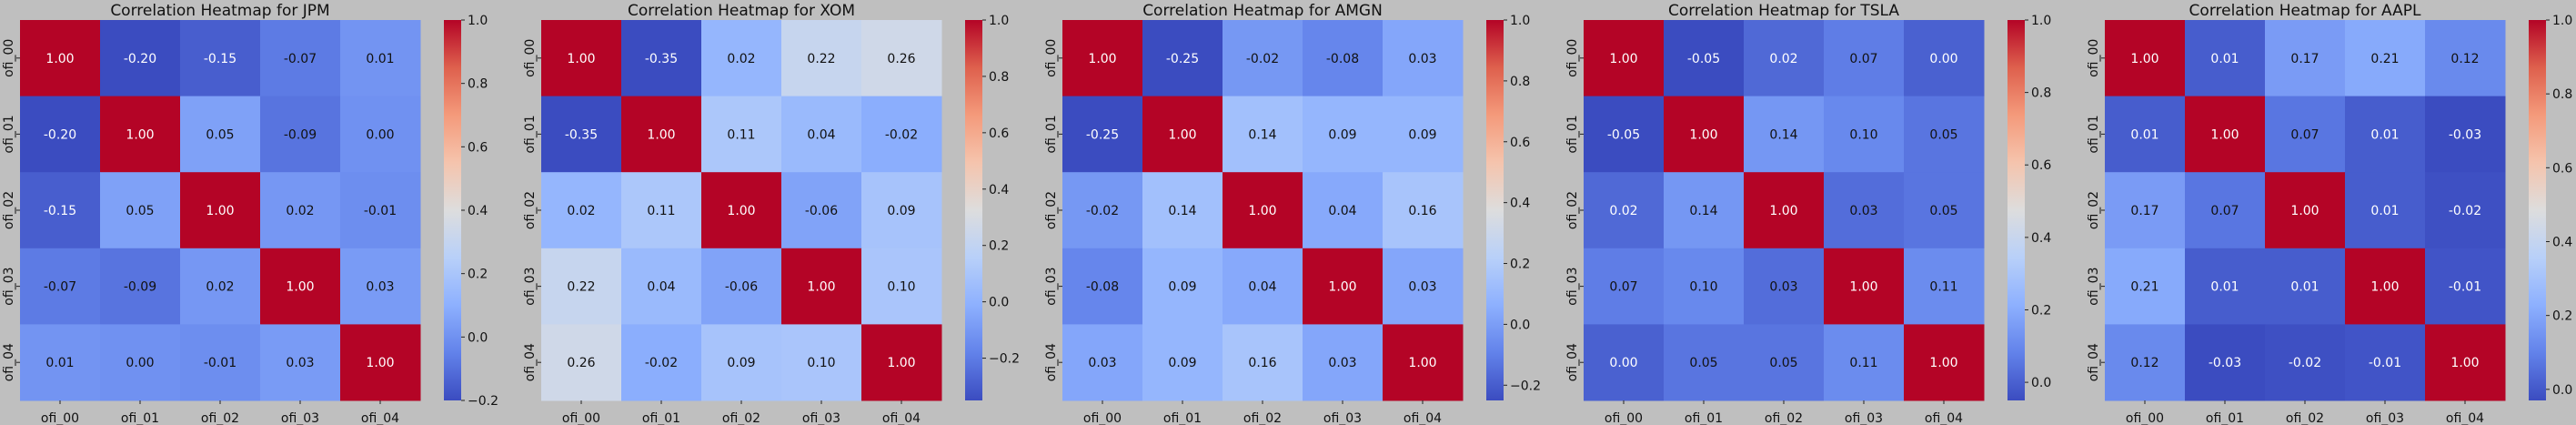  Describe the element at coordinates (1262, 11) in the screenshot. I see `heatmap-title: Correlation Heatmap for AMGN` at that location.